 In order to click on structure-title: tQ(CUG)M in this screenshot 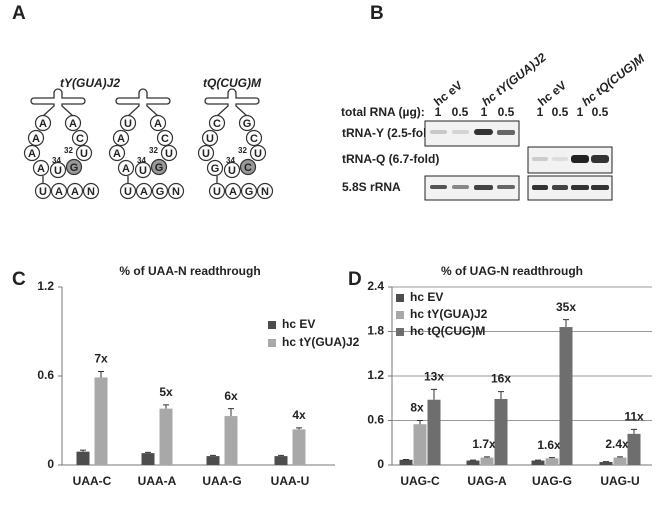, I will do `click(232, 83)`.